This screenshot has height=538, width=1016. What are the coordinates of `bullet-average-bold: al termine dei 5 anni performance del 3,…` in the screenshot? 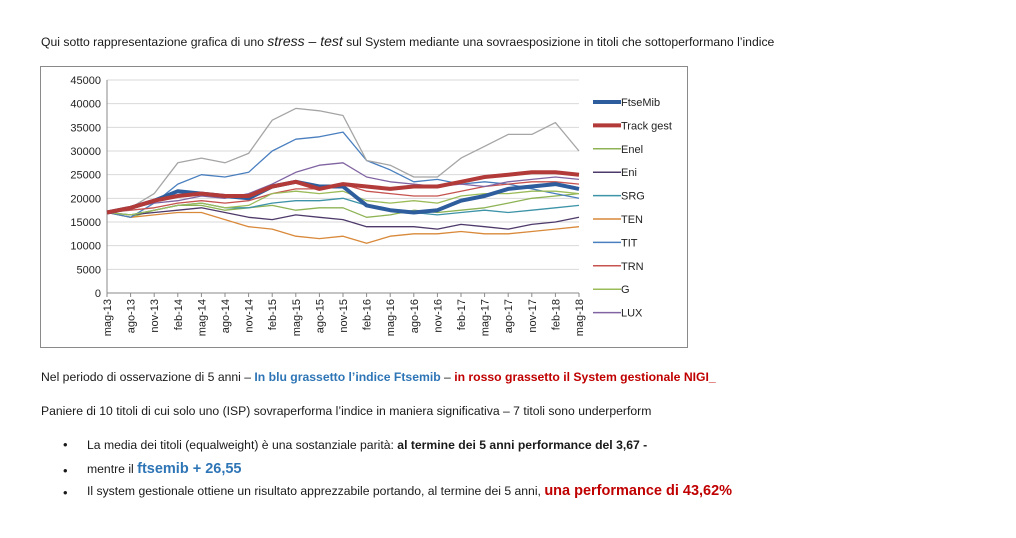 It's located at (518, 445).